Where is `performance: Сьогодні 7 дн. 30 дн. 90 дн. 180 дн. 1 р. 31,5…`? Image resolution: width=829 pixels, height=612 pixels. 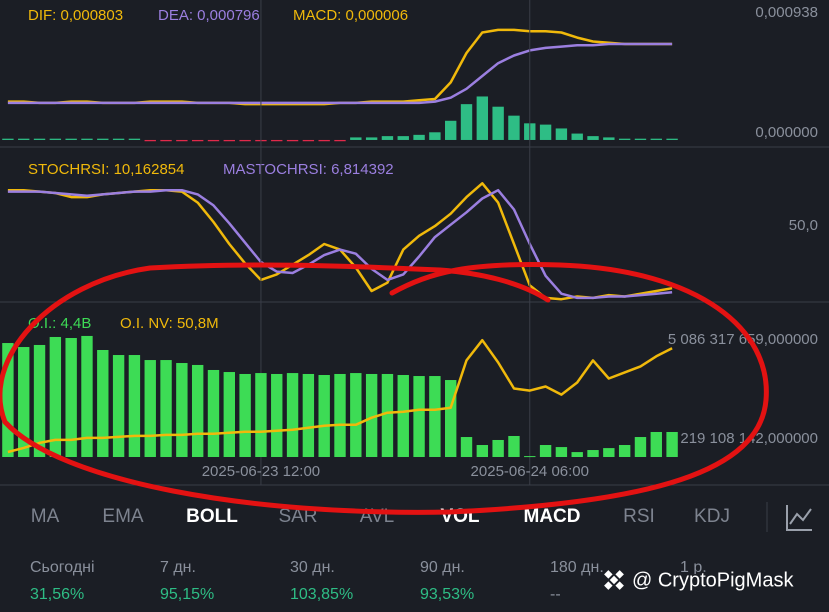
performance: Сьогодні 7 дн. 30 дн. 90 дн. 180 дн. 1 р. 31,5… is located at coordinates (368, 581).